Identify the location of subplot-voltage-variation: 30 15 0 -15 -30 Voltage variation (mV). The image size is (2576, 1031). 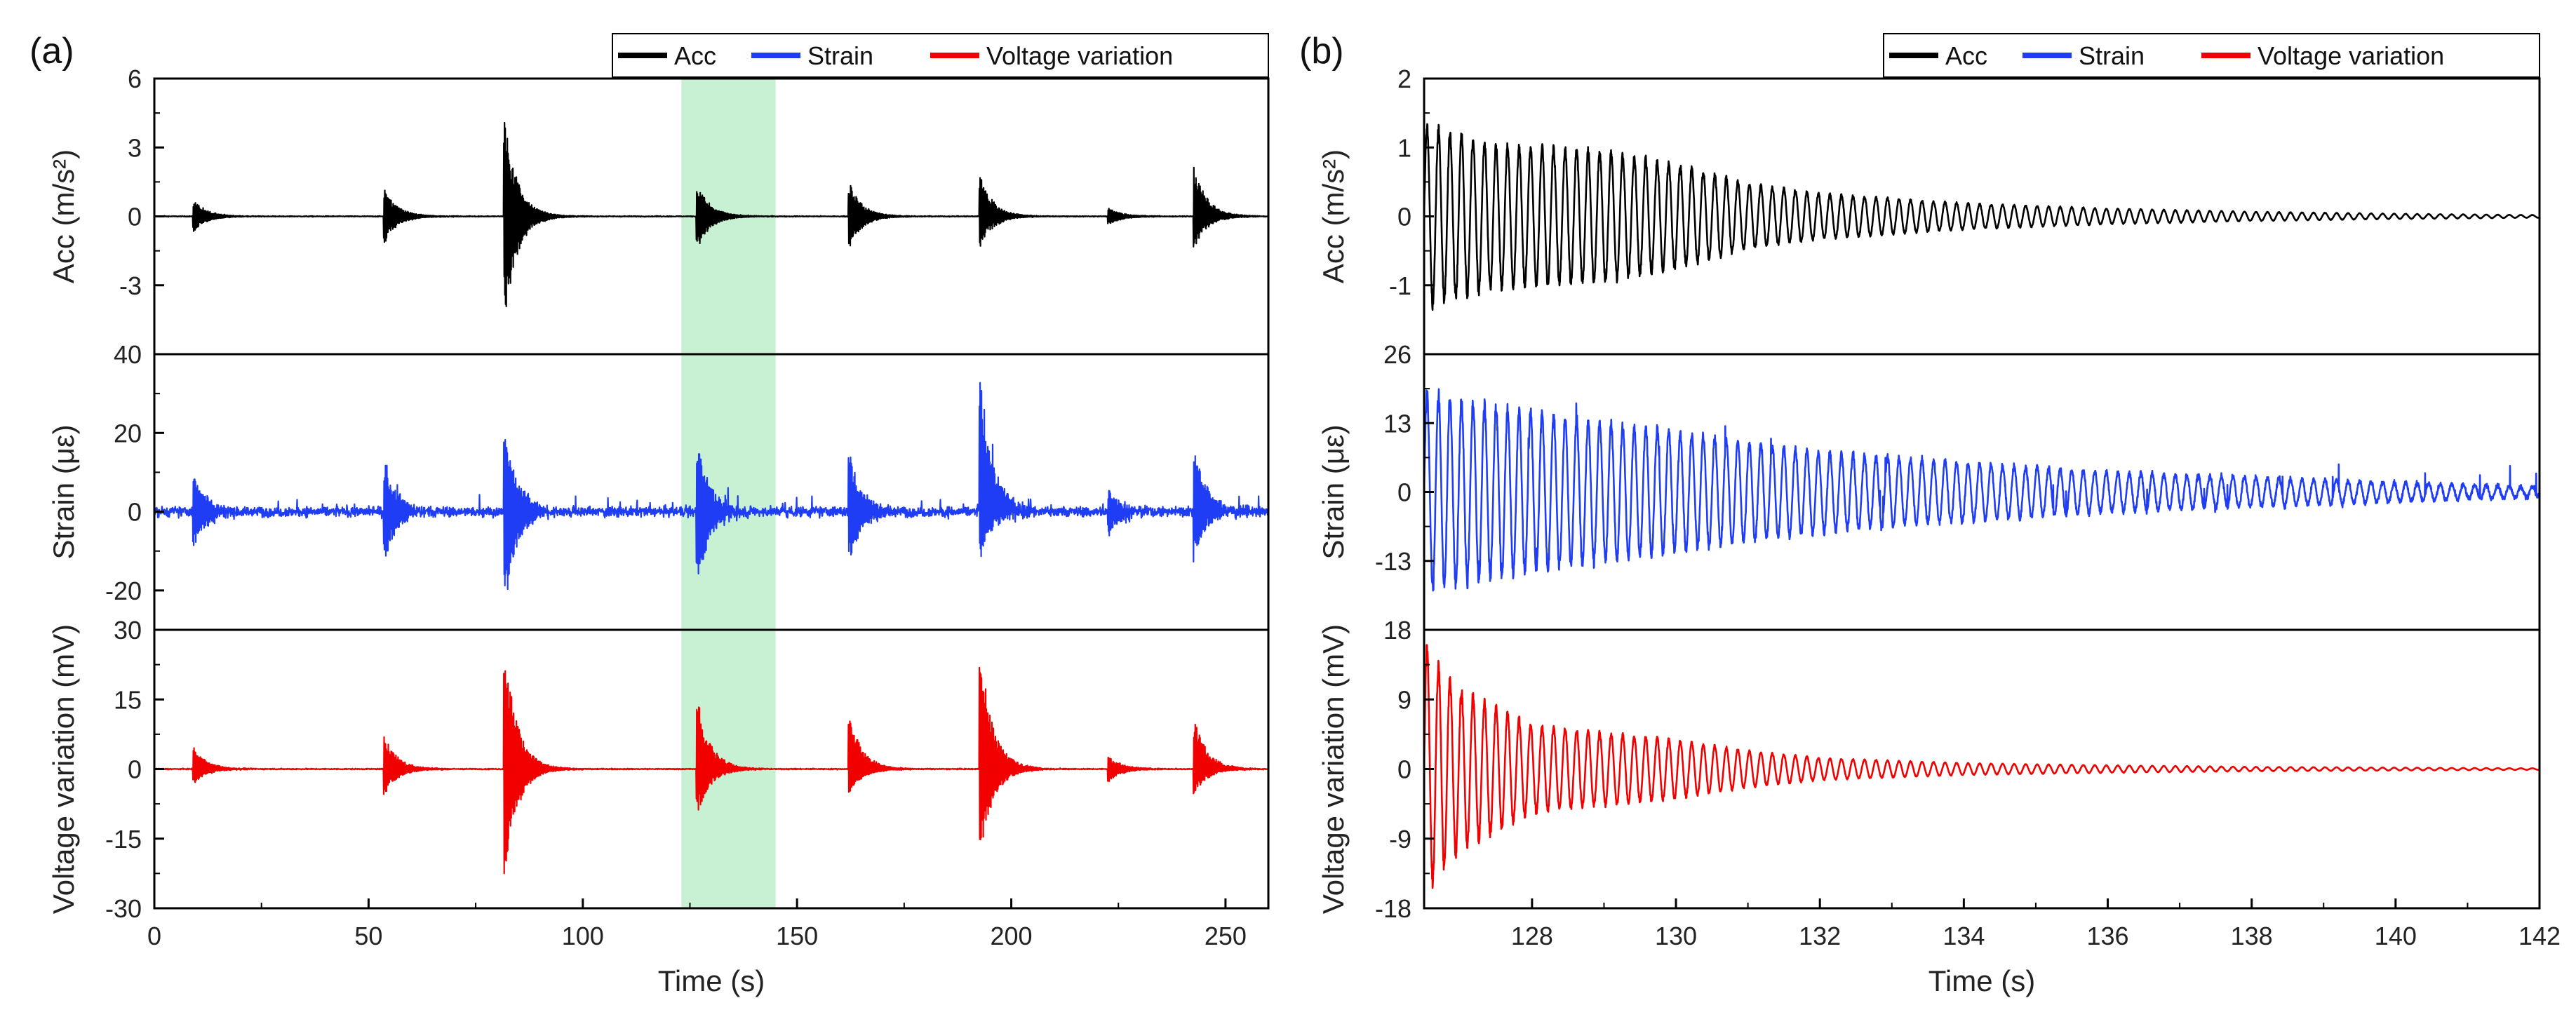
(658, 770).